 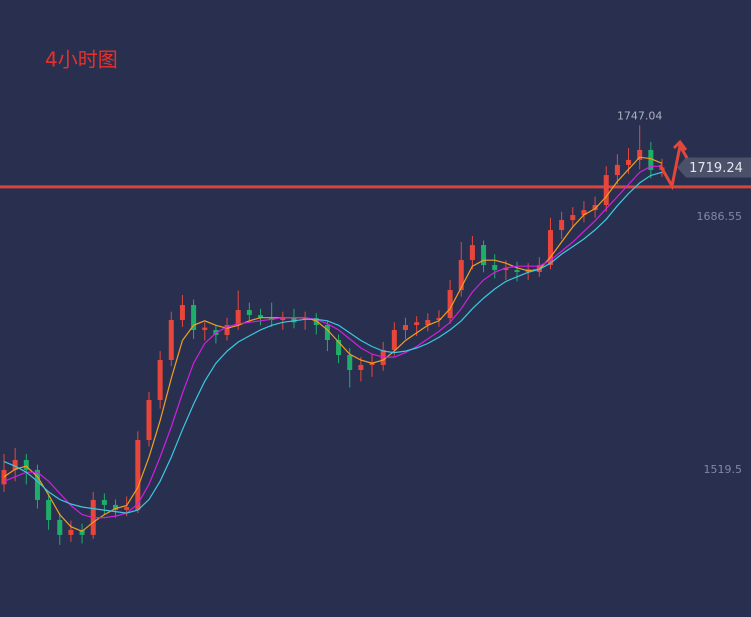 I want to click on high-label: 1747.04, so click(x=640, y=115).